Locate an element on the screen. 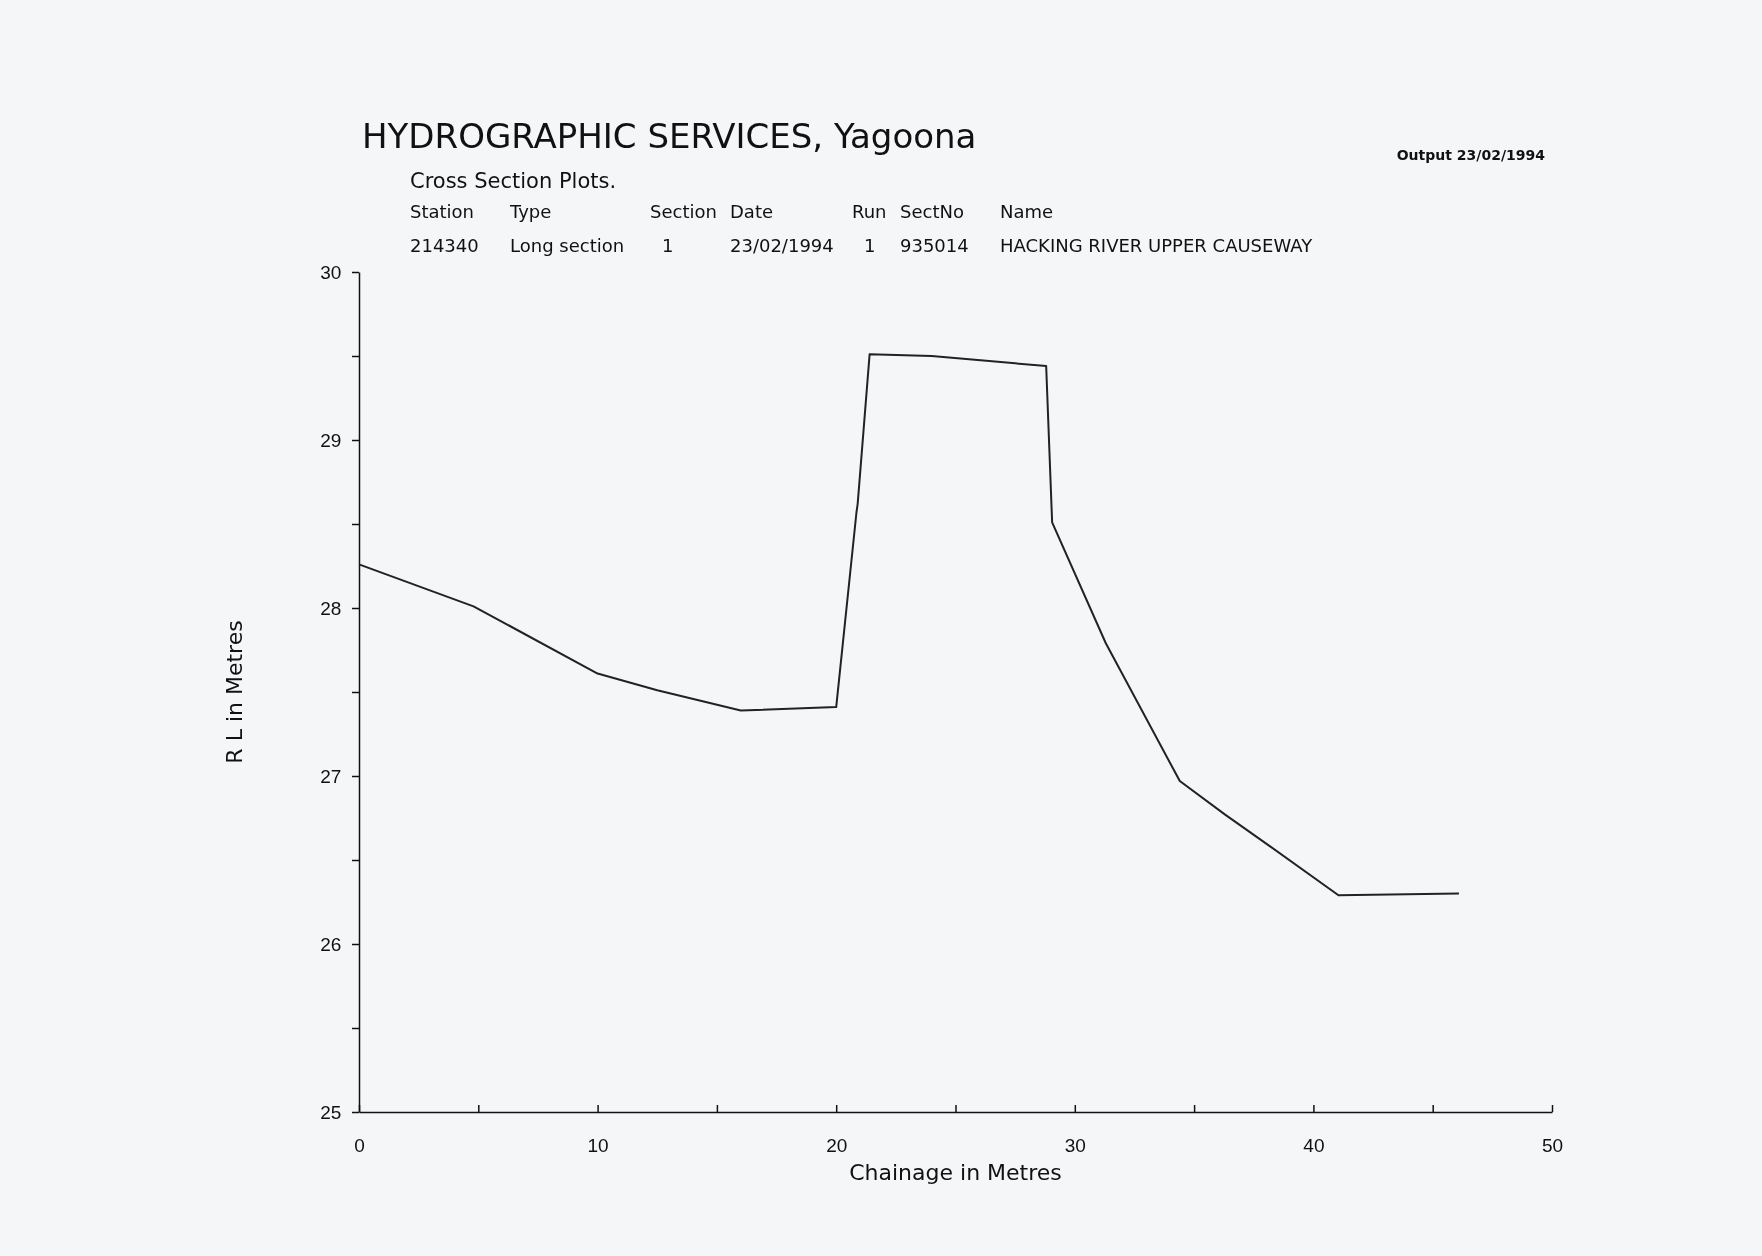 This screenshot has width=1762, height=1256. text: Output 23/02/1994 is located at coordinates (1471, 155).